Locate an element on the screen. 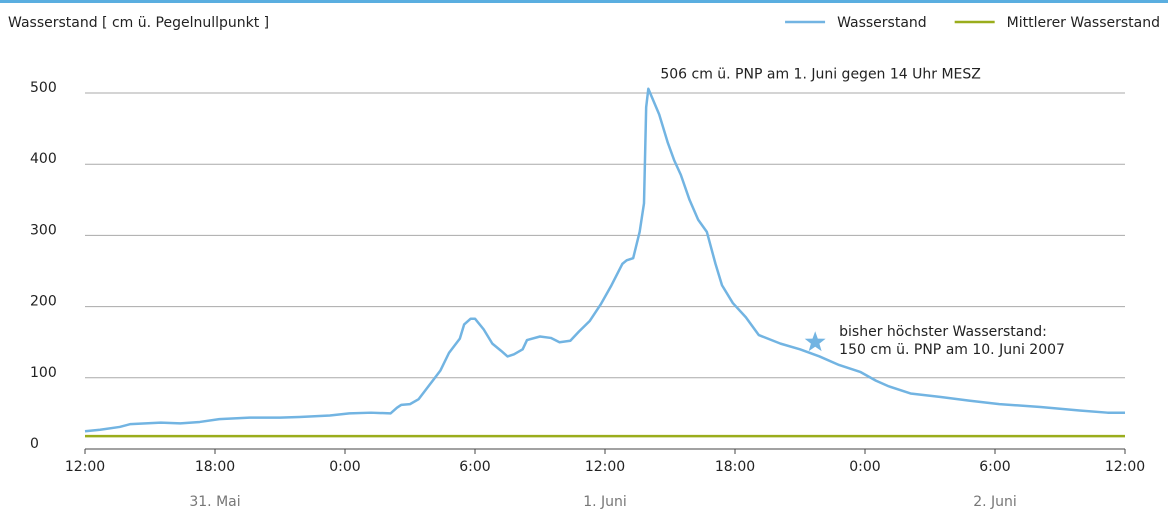 The height and width of the screenshot is (512, 1168). date-label: 31. Mai is located at coordinates (214, 502).